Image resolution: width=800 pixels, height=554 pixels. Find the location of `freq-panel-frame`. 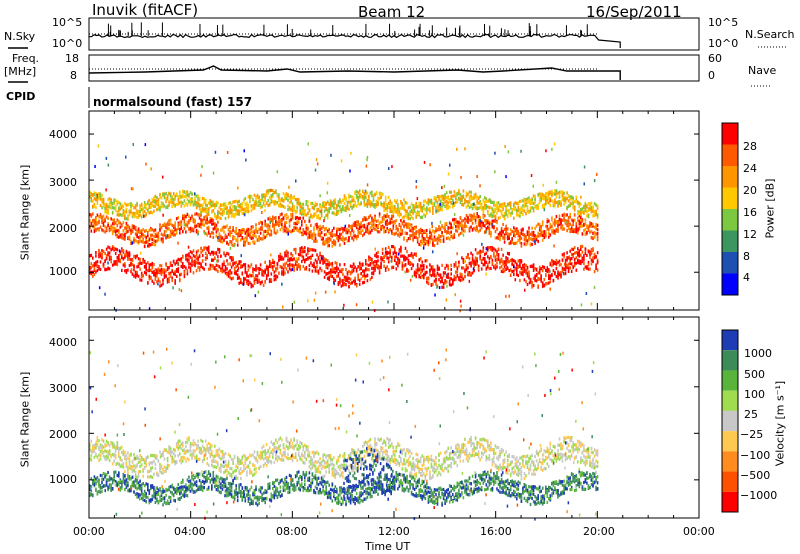

freq-panel-frame is located at coordinates (394, 68).